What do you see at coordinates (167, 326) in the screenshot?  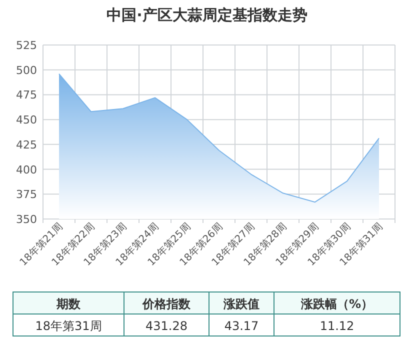 I see `text: 431.28` at bounding box center [167, 326].